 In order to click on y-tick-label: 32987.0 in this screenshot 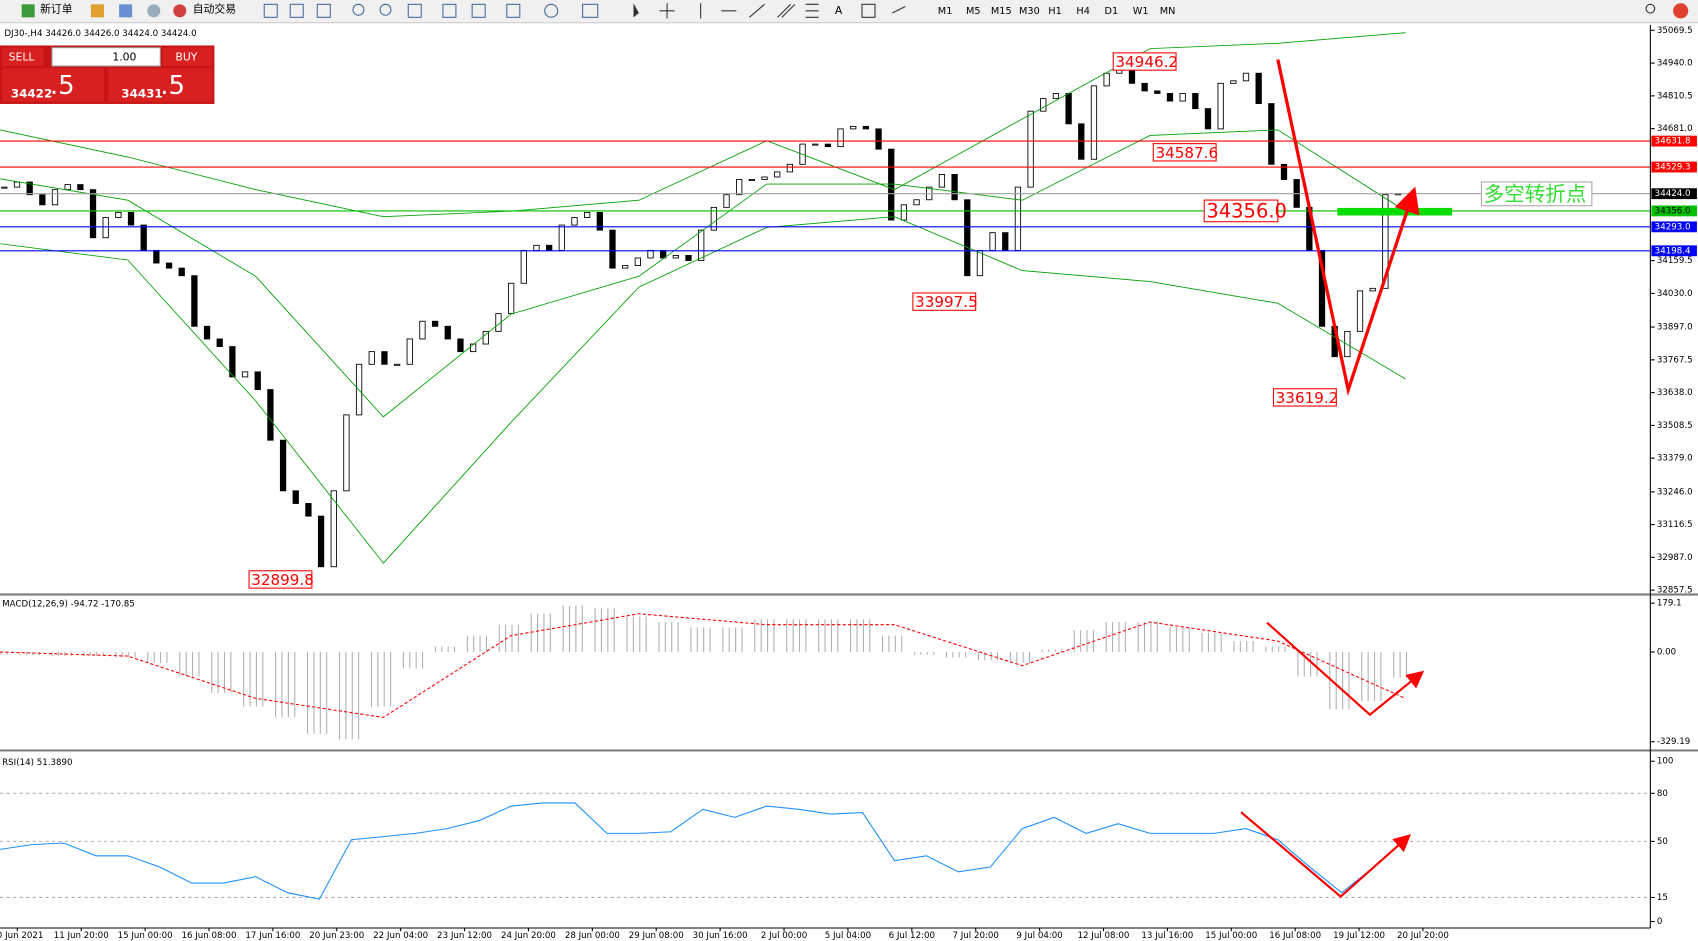, I will do `click(1675, 558)`.